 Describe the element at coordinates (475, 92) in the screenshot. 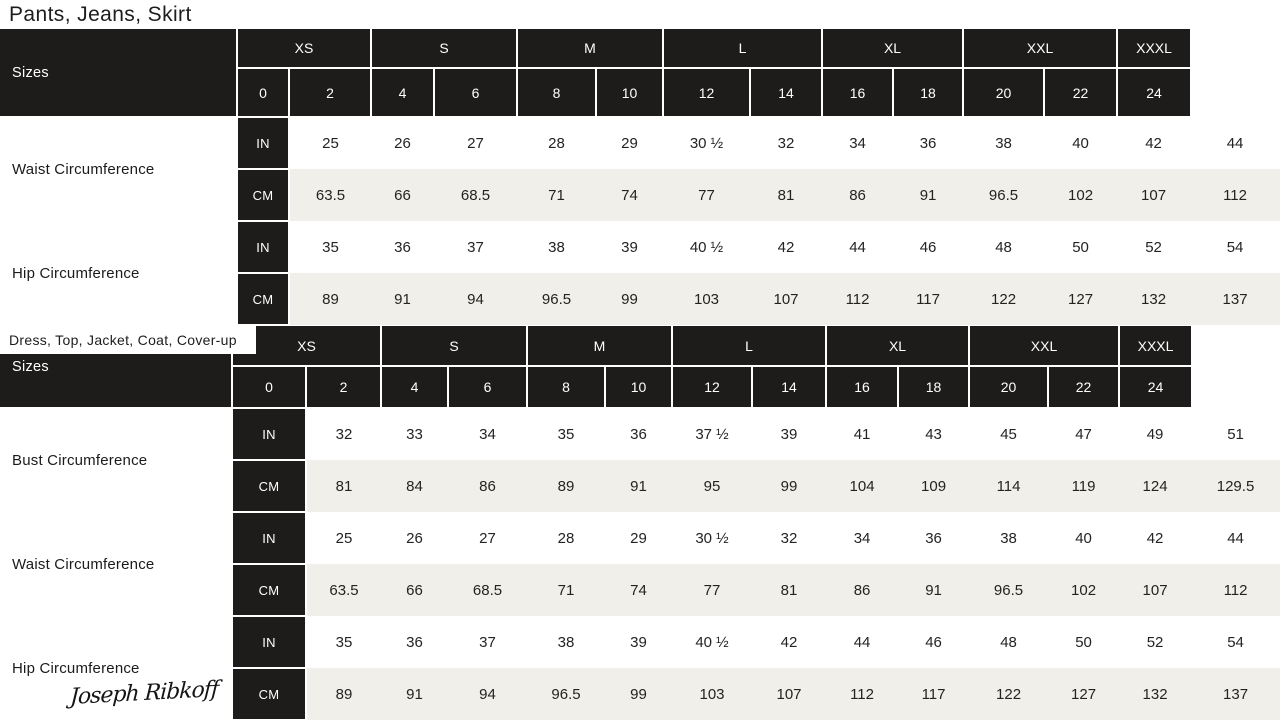

I see `size-number-cell: 6` at that location.